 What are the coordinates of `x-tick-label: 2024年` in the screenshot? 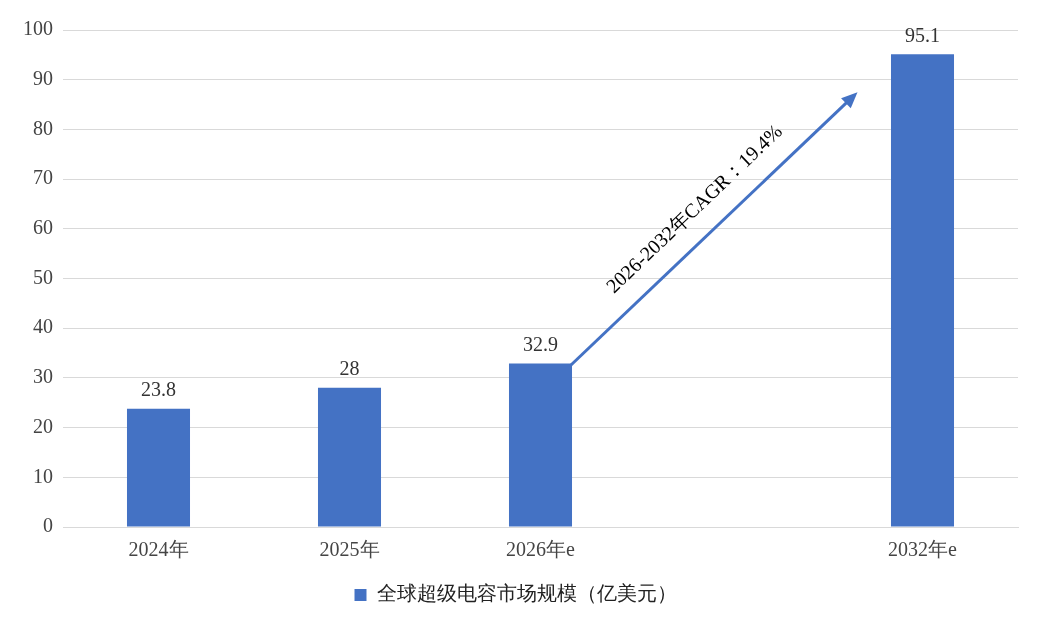 It's located at (158, 549).